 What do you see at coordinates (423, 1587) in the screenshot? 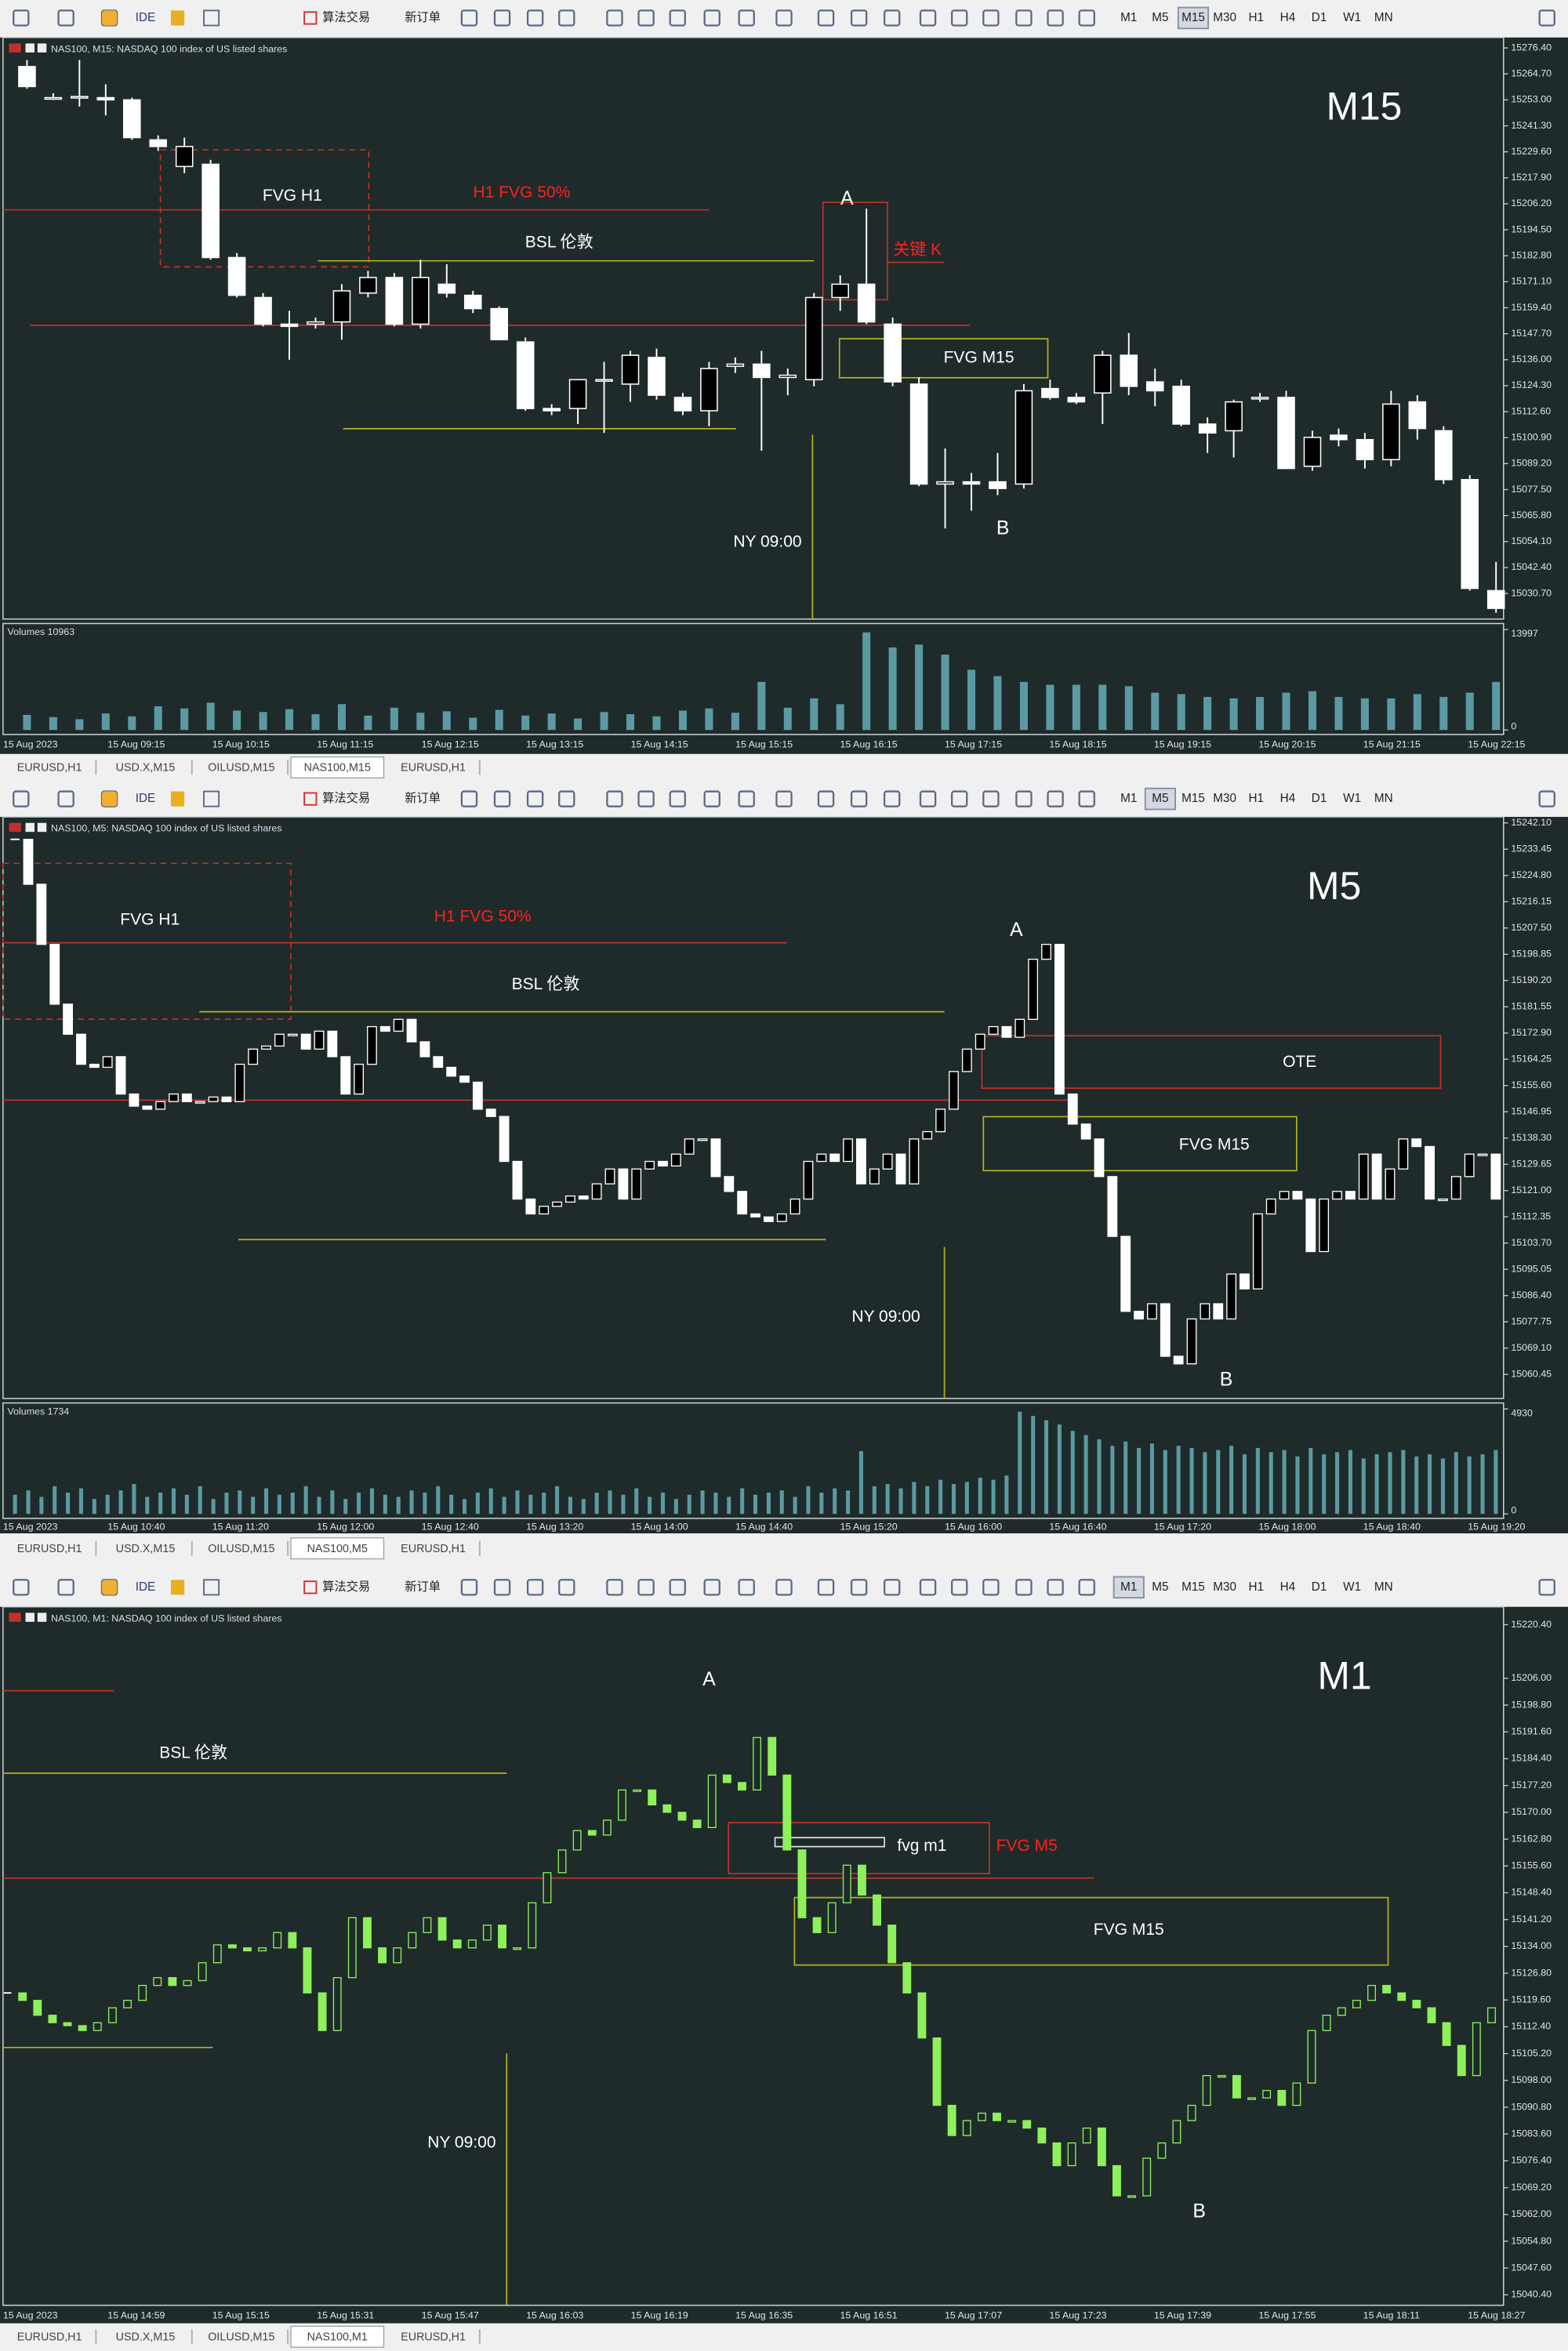
I see `toolbar-button: 新订单` at bounding box center [423, 1587].